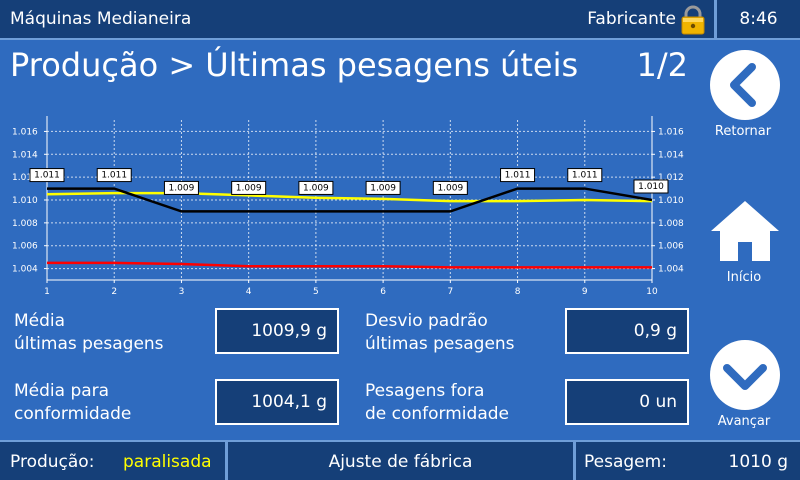  I want to click on avg-last-value: 1009,9 g, so click(277, 331).